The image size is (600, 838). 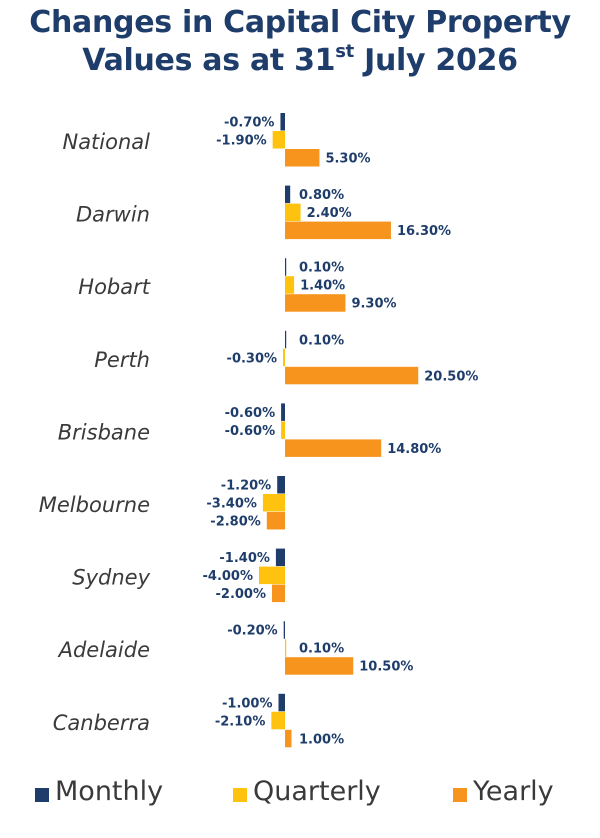 What do you see at coordinates (284, 630) in the screenshot?
I see `bar-adelaide-monthly` at bounding box center [284, 630].